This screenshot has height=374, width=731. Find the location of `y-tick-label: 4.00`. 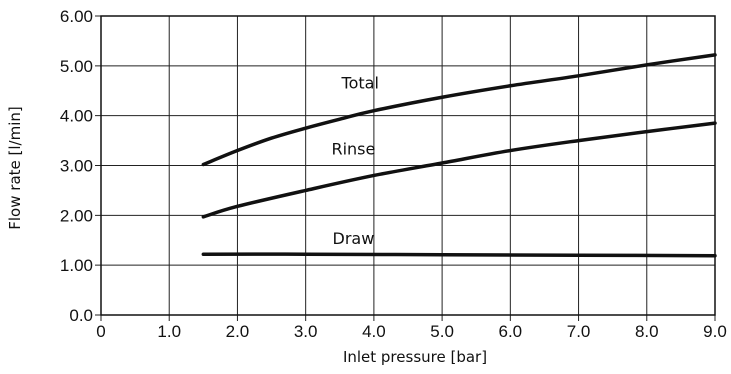

y-tick-label: 4.00 is located at coordinates (76, 116).